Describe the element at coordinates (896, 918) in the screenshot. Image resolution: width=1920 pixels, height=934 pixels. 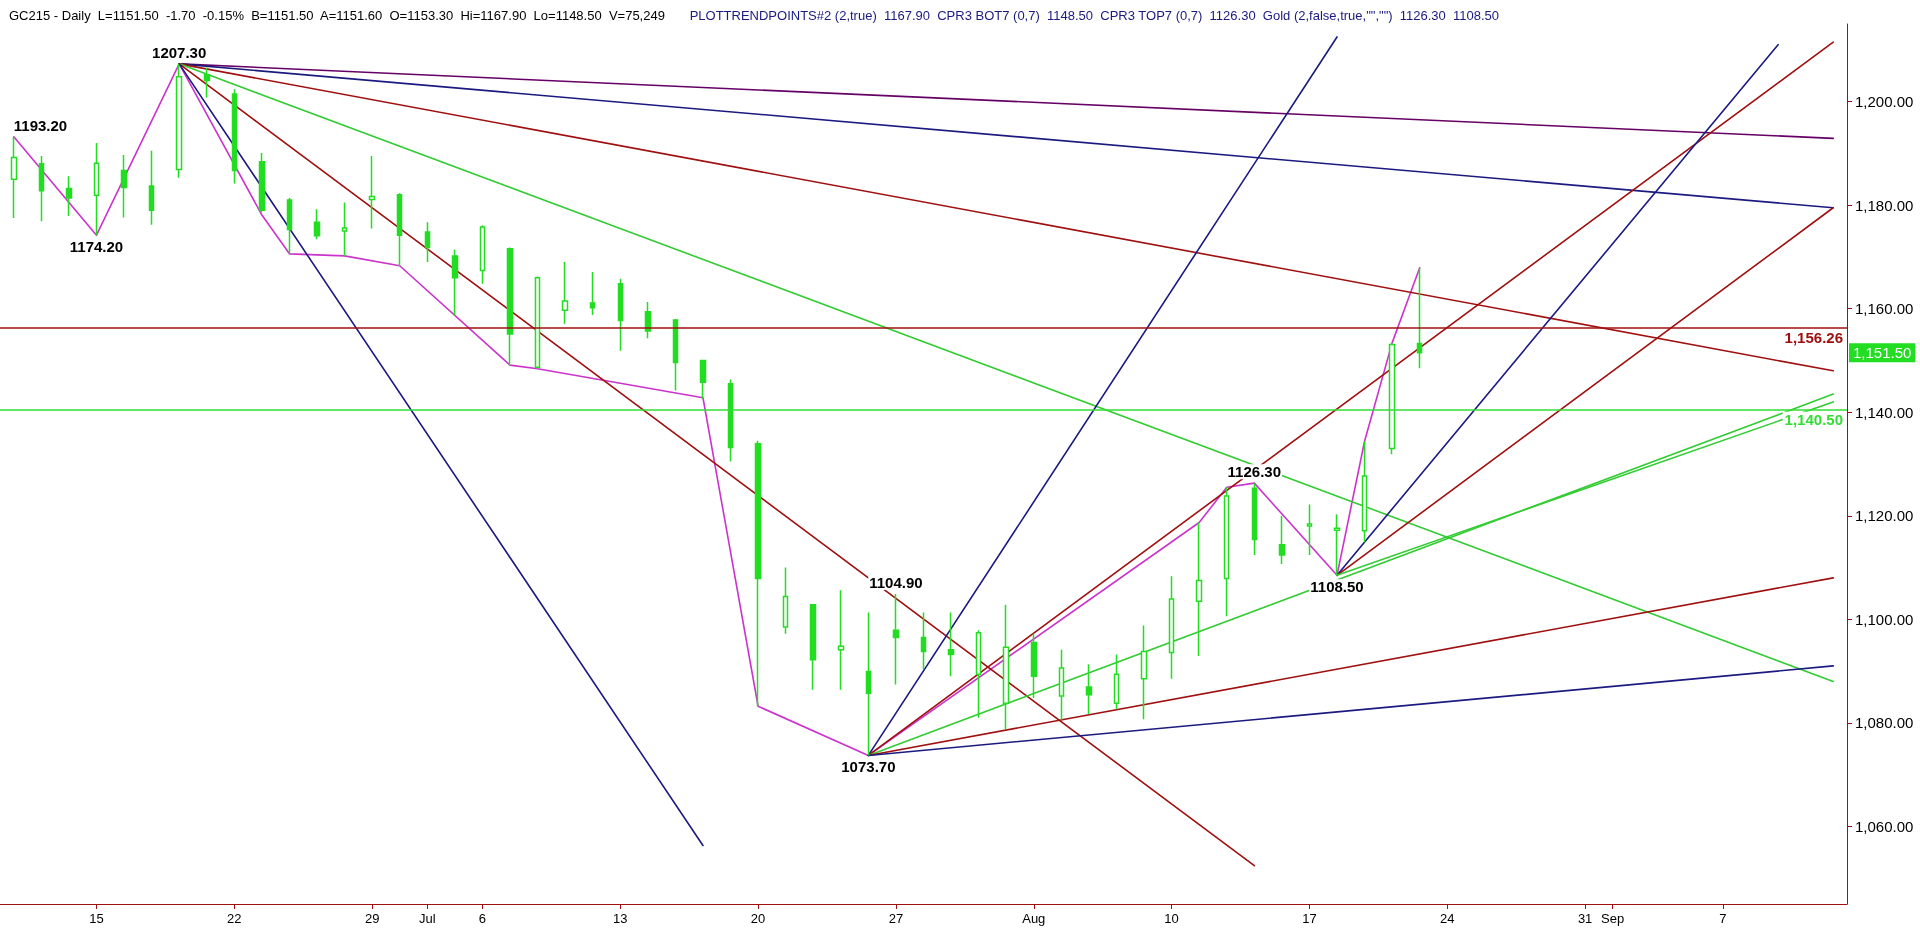
I see `x-tick-label: 27` at that location.